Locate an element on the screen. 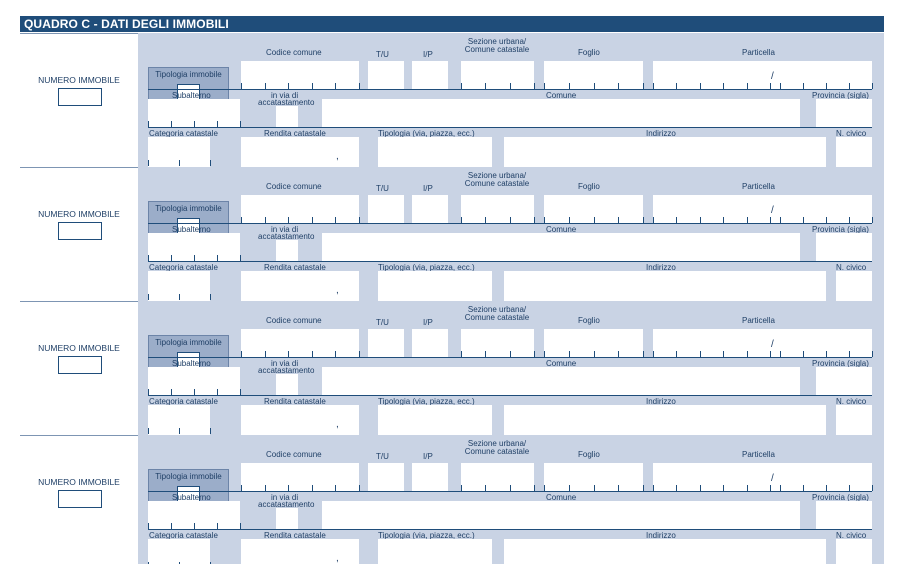 The width and height of the screenshot is (900, 564). sezione-label-2: Comune catastale is located at coordinates (497, 49).